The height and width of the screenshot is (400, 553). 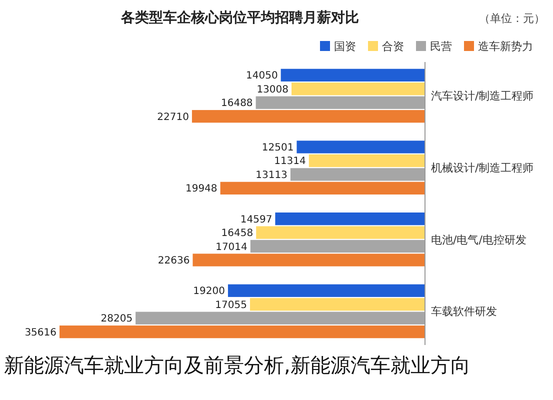 I want to click on data-label: 17014, so click(x=232, y=247).